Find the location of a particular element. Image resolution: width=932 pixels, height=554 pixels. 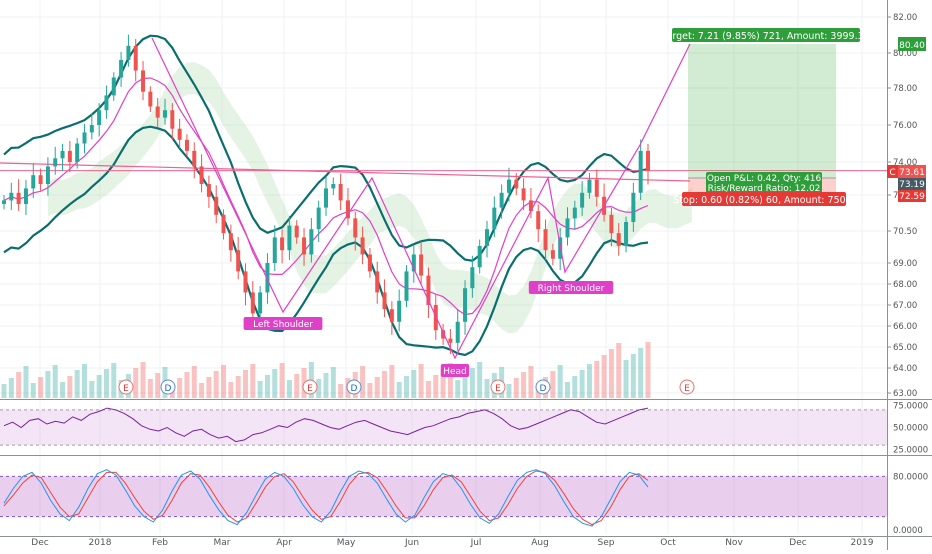

rsi-tick-label: 50.0000 is located at coordinates (910, 429).